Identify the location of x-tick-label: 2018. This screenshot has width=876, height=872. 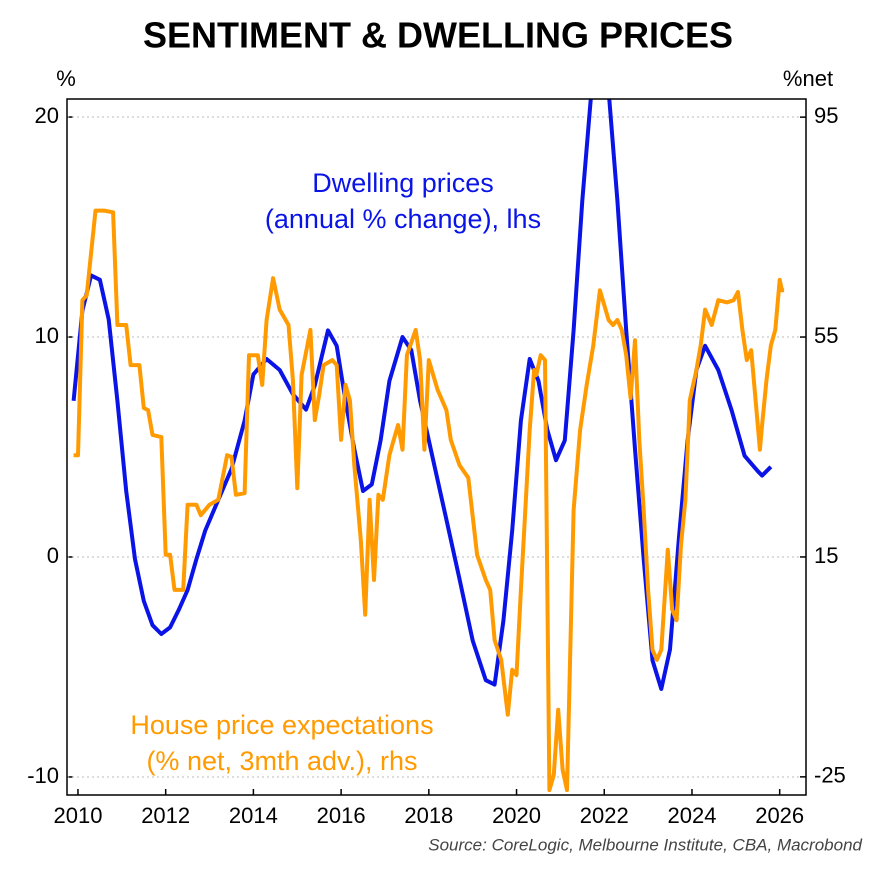
(428, 815).